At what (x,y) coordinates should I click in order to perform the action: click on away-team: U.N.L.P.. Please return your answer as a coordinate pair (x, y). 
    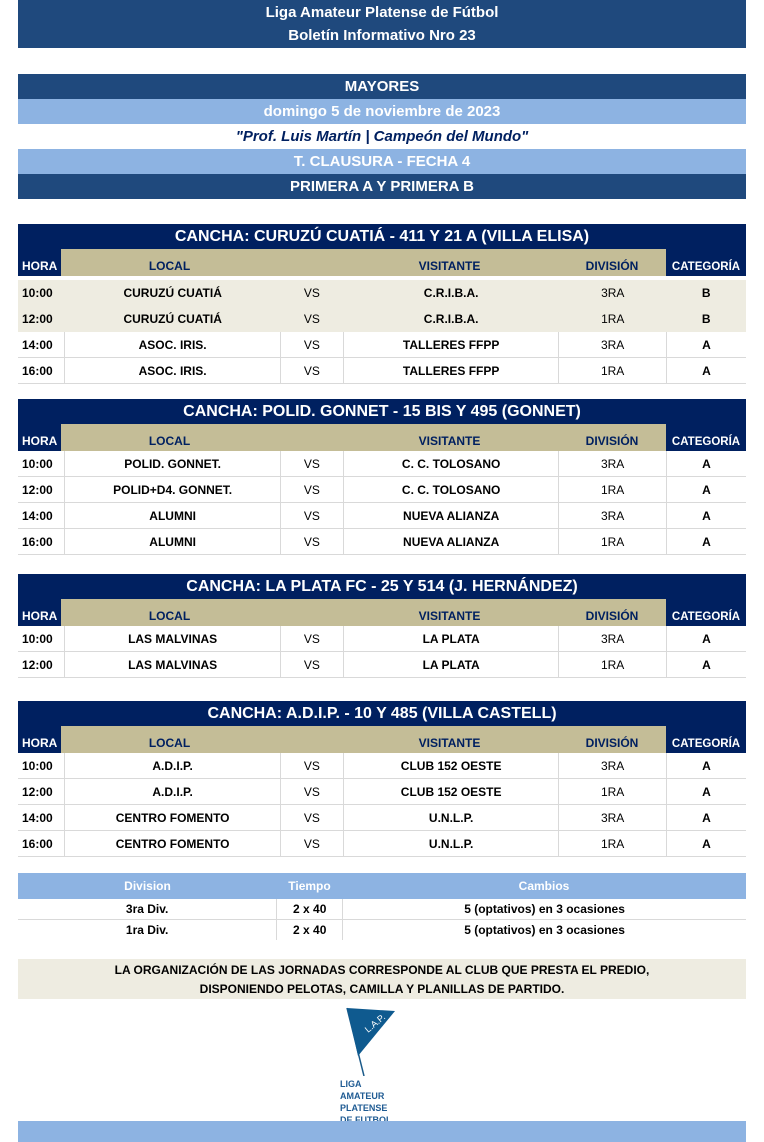
    Looking at the image, I should click on (452, 817).